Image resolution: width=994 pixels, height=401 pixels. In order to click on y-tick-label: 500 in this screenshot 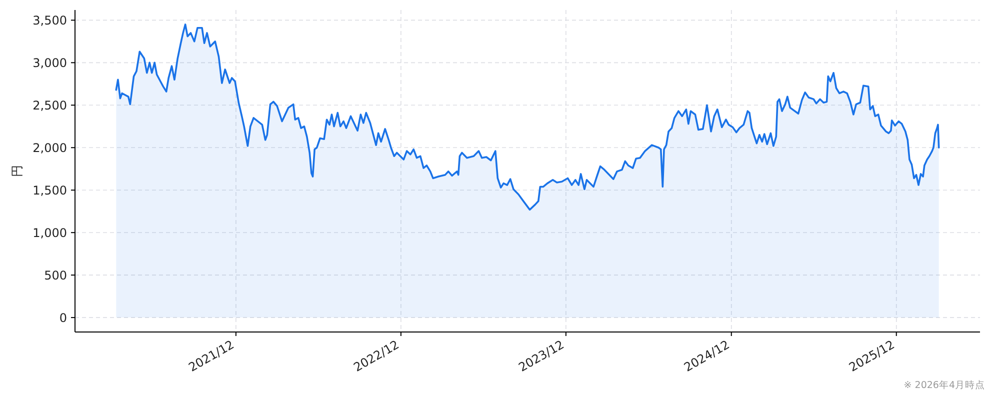, I will do `click(55, 275)`.